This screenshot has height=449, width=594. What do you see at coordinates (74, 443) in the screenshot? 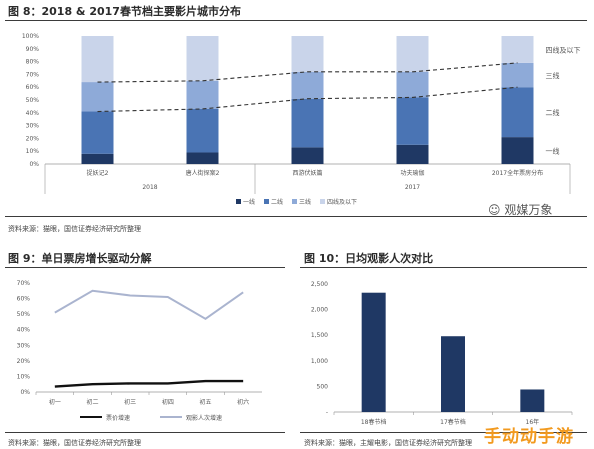
I see `figure9-source: 资料来源：猫眼，国信证券经济研究所整理` at bounding box center [74, 443].